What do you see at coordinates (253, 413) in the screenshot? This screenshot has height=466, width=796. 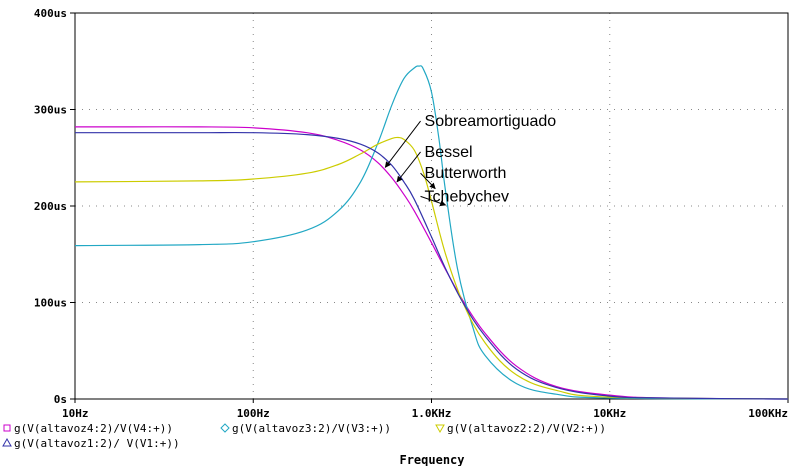 I see `x-tick-label: 100Hz` at bounding box center [253, 413].